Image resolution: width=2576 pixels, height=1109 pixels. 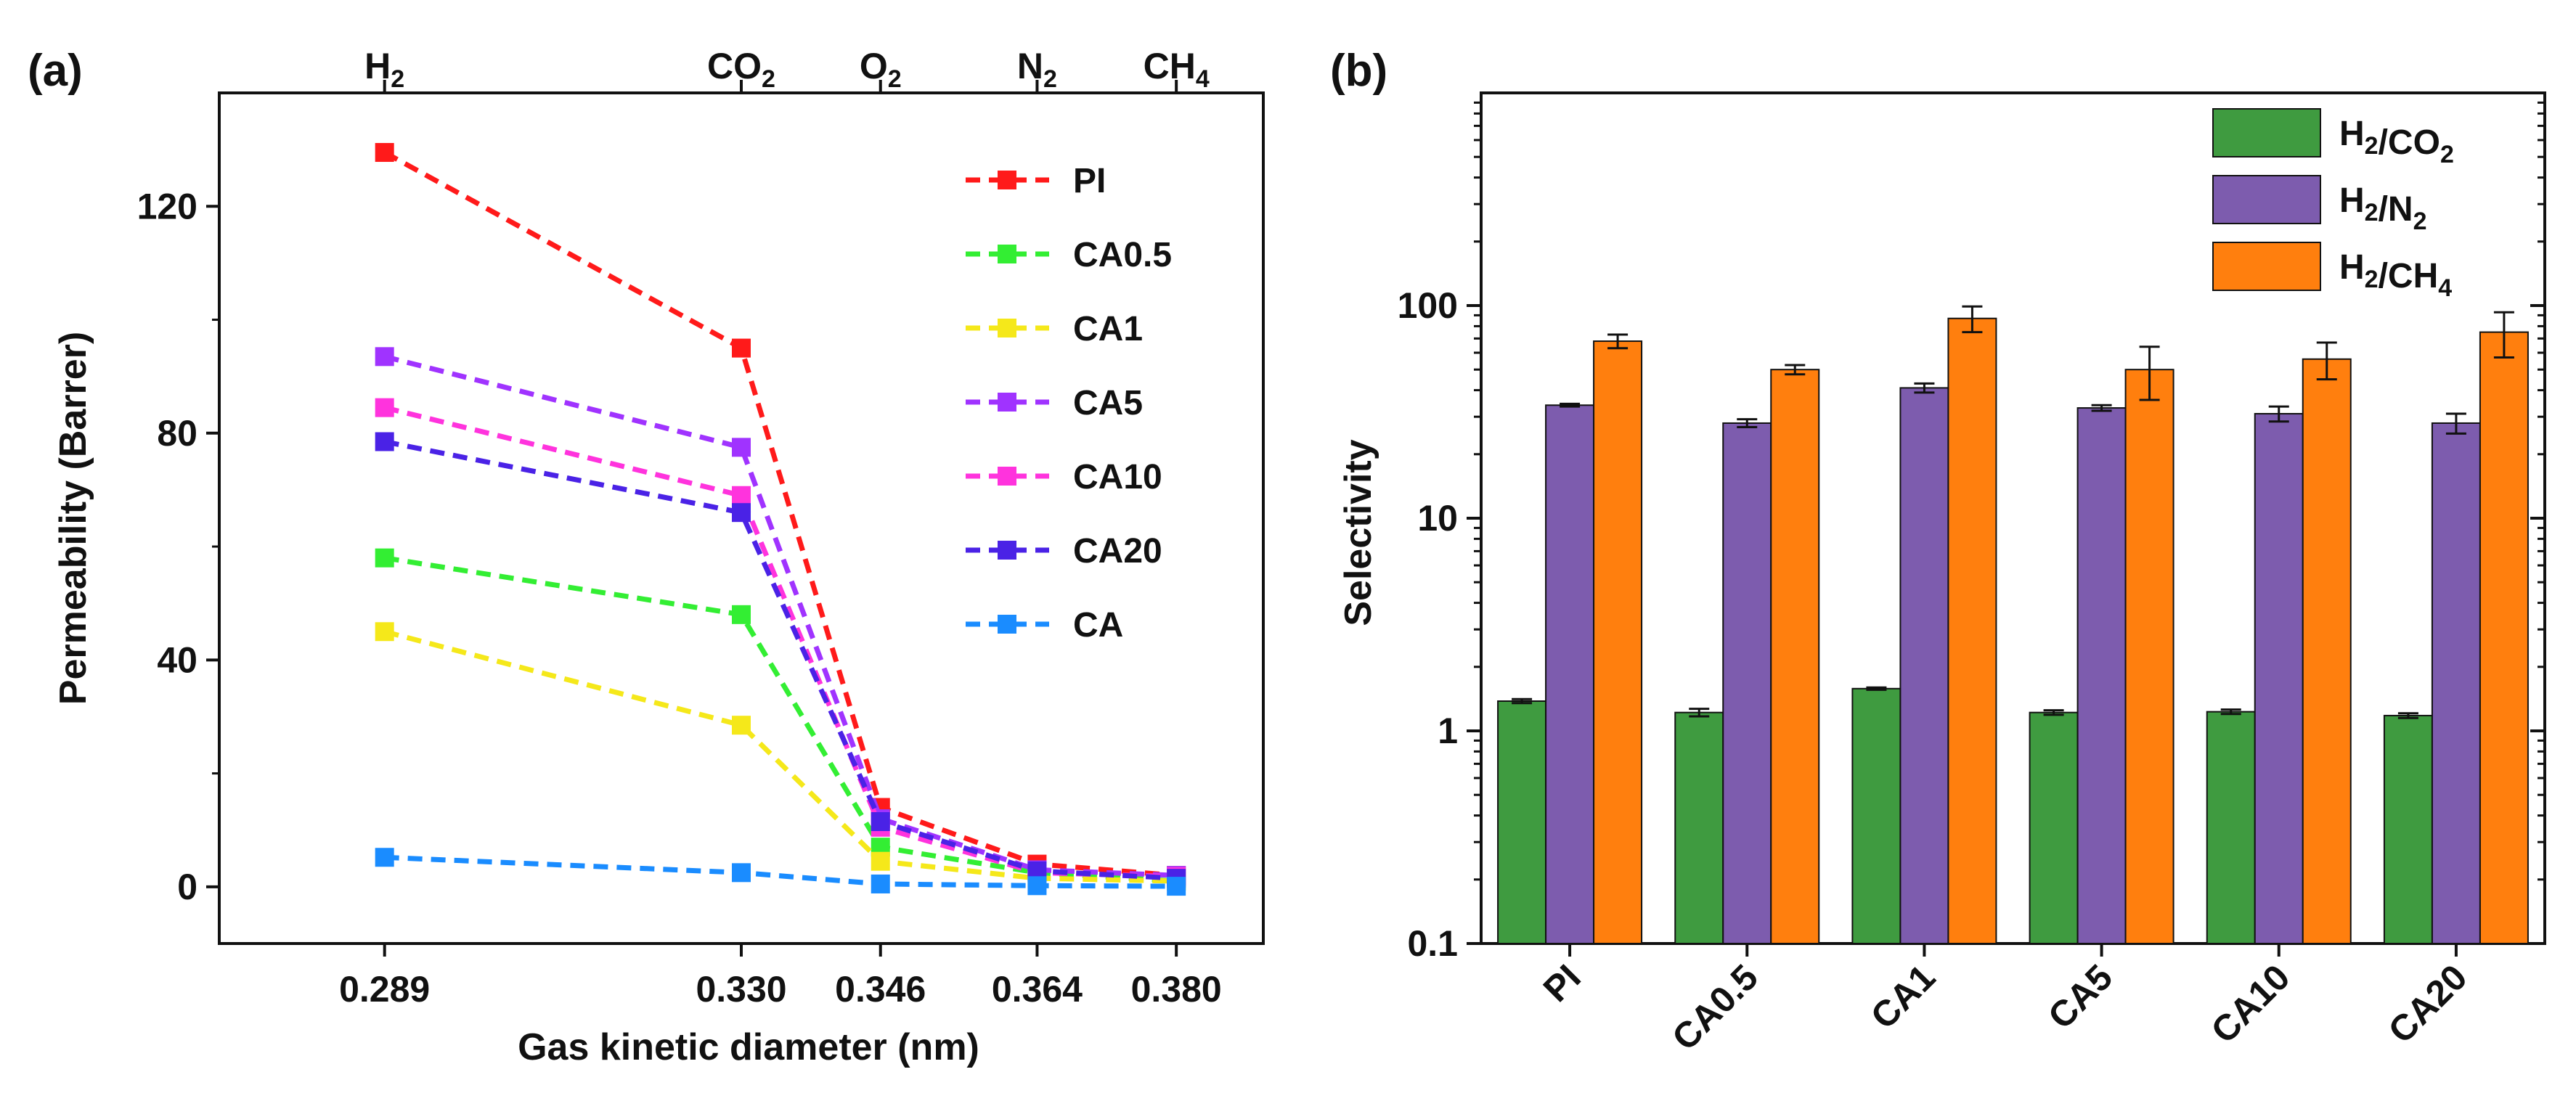 What do you see at coordinates (1747, 683) in the screenshot?
I see `bar-H2/N2-CA0.5` at bounding box center [1747, 683].